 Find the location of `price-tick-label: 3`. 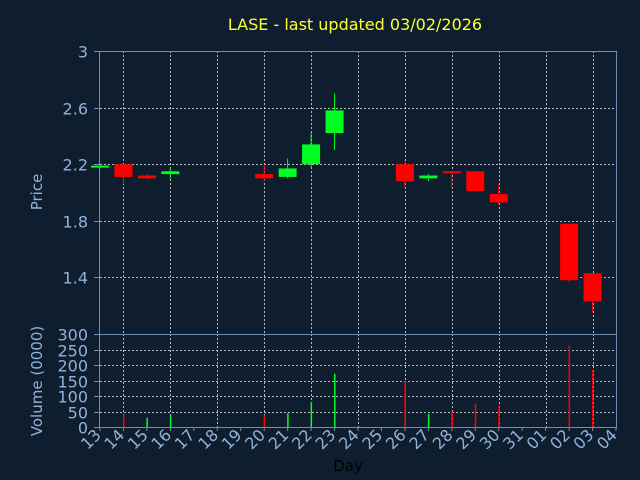

price-tick-label: 3 is located at coordinates (83, 52).